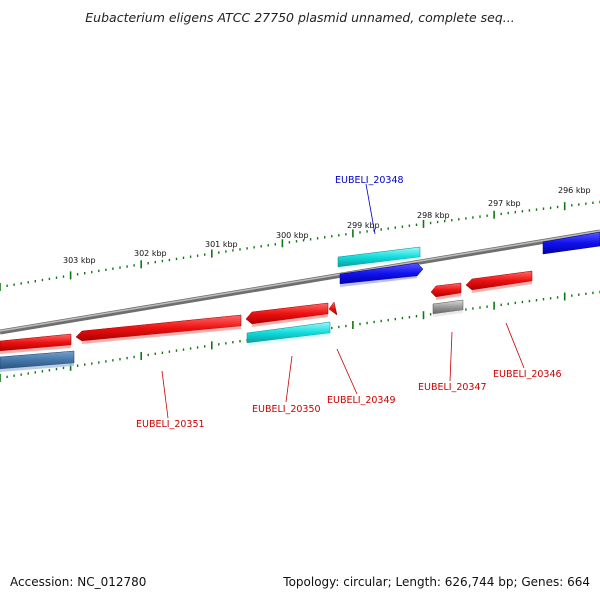  I want to click on gene-EUBELI_20347-gray, so click(448, 308).